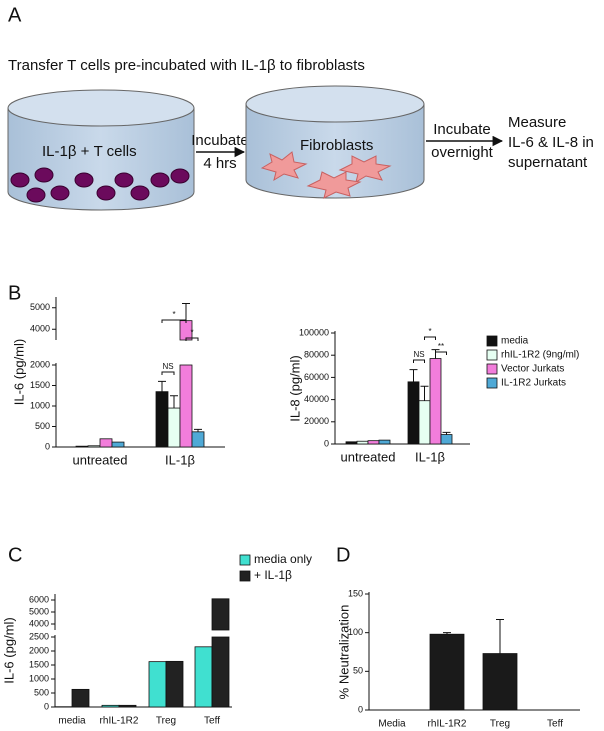 The width and height of the screenshot is (604, 731). Describe the element at coordinates (220, 614) in the screenshot. I see `bar-upper` at that location.